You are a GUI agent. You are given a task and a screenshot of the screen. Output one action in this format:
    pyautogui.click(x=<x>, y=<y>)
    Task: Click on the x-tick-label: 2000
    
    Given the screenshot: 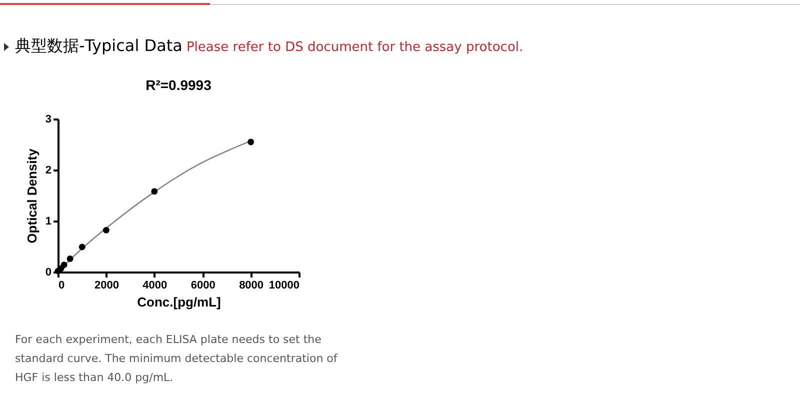 What is the action you would take?
    pyautogui.click(x=106, y=286)
    